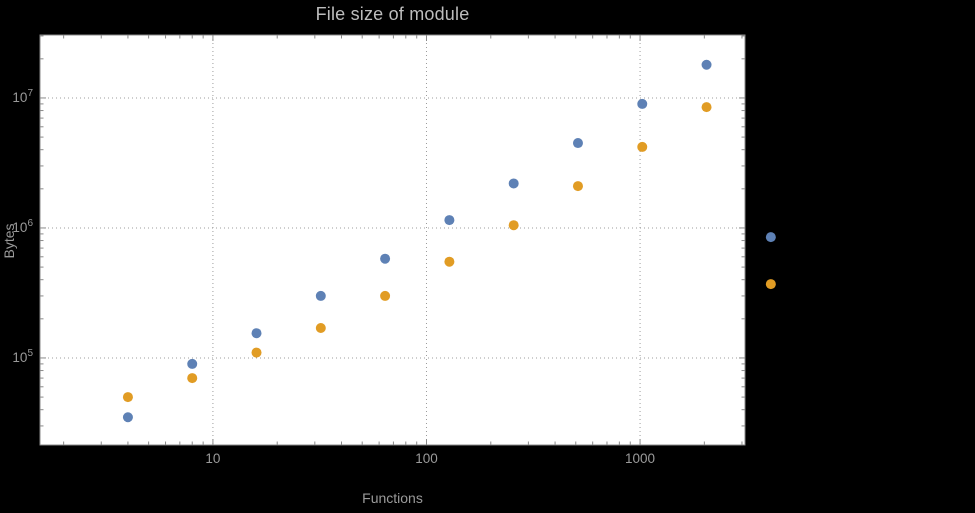  Describe the element at coordinates (392, 14) in the screenshot. I see `chart-title: File size of module` at that location.